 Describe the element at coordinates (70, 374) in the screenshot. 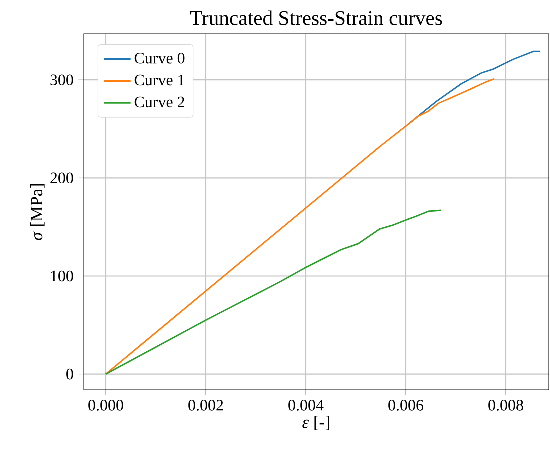

I see `y-tick-label: 0` at that location.